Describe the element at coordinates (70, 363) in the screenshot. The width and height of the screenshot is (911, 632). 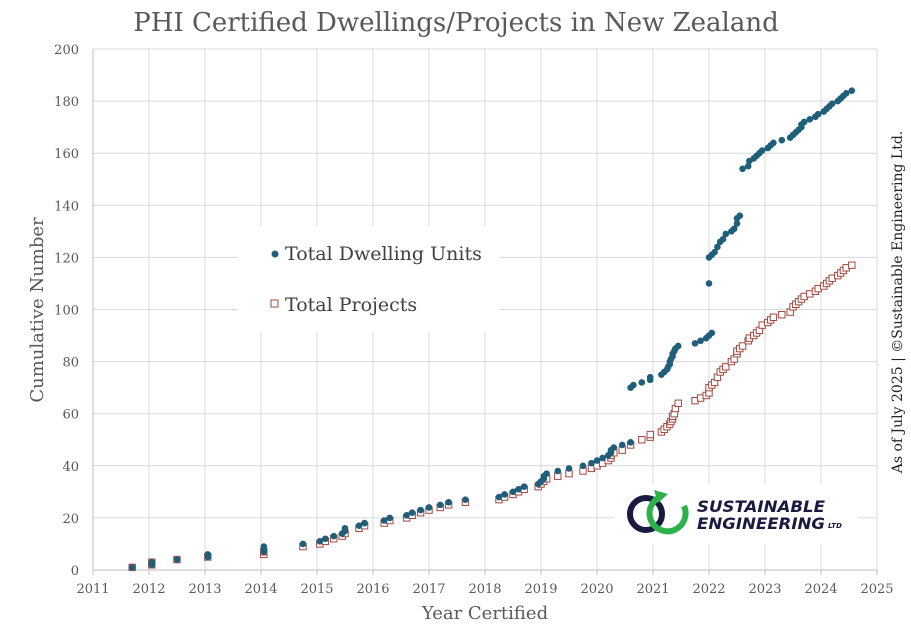
I see `y-tick-label: 80` at that location.